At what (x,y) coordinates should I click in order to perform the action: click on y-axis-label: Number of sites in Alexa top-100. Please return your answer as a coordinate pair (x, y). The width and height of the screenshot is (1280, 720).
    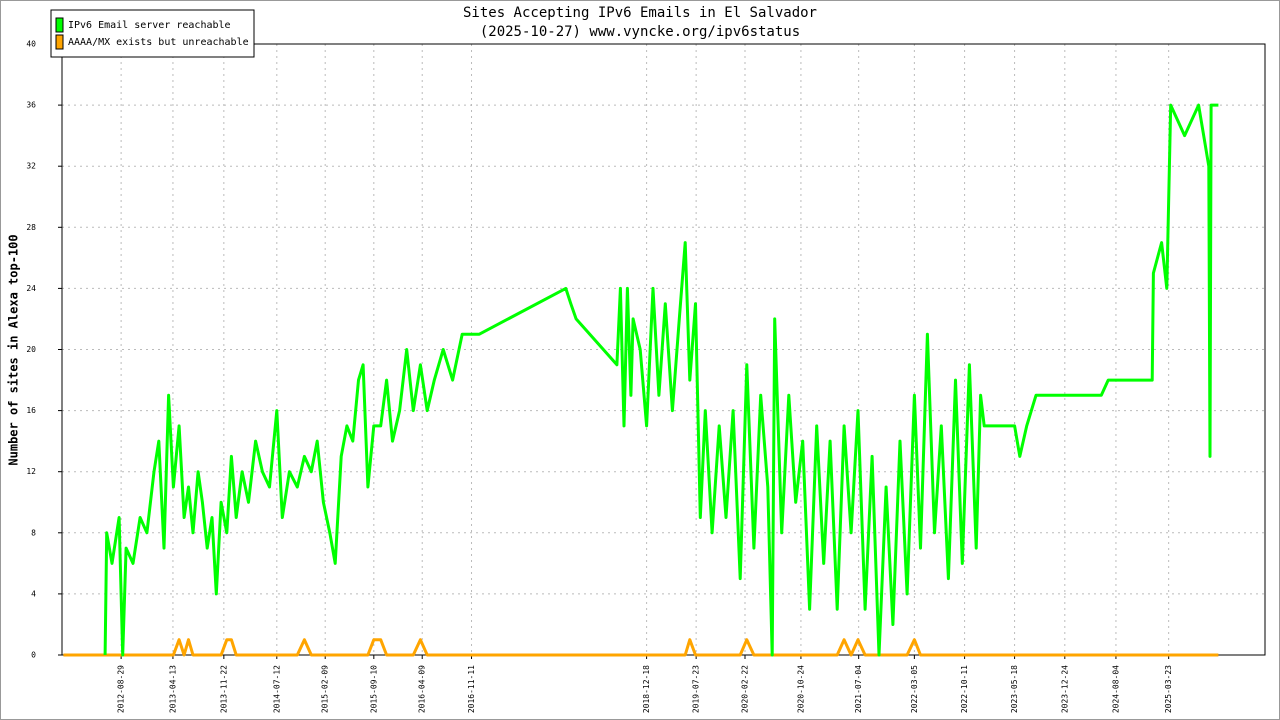
    Looking at the image, I should click on (14, 349).